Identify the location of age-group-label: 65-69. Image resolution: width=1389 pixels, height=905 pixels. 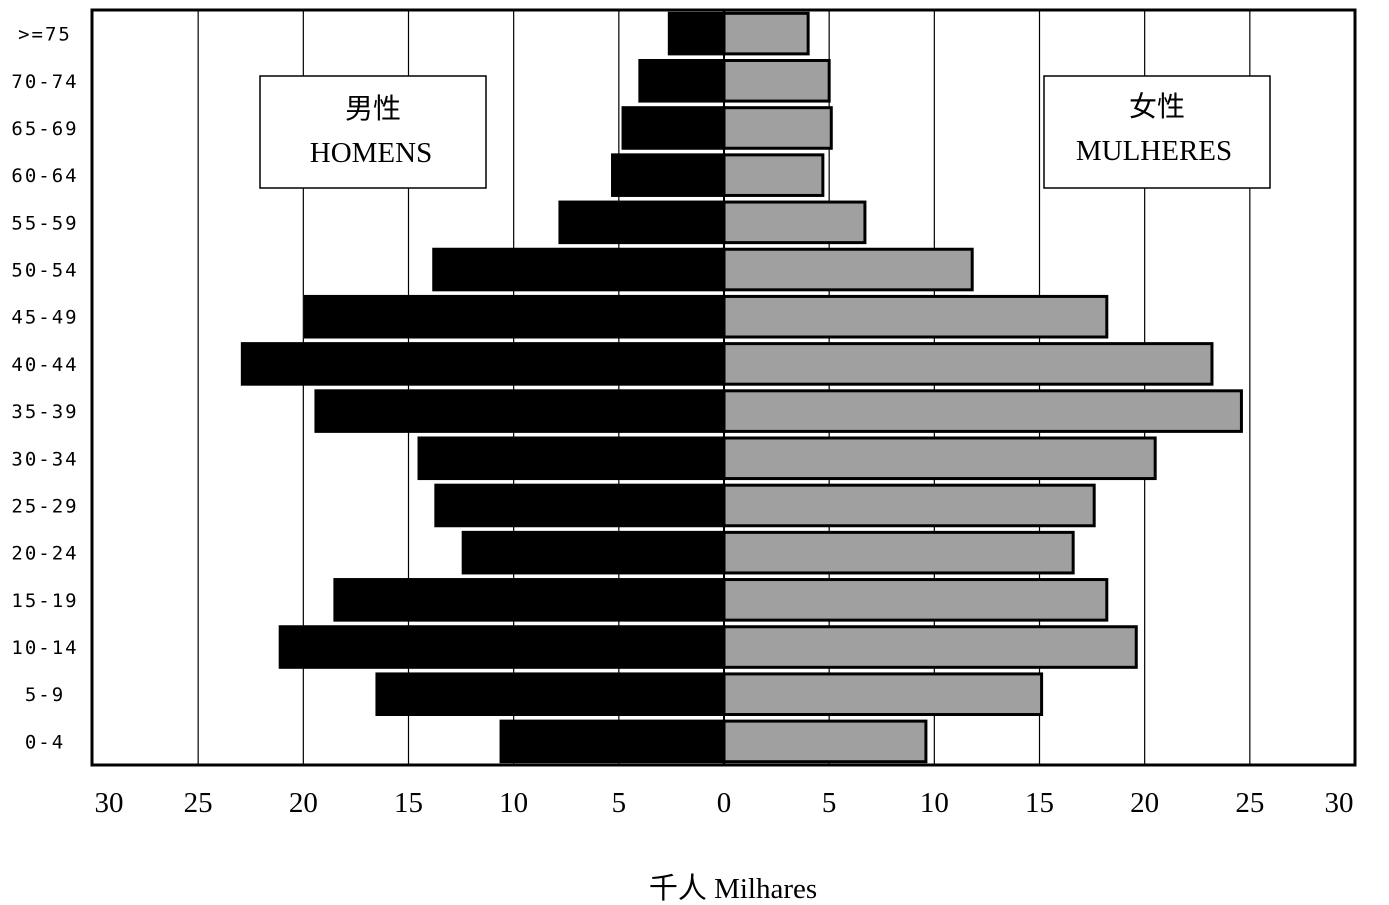
(44, 129).